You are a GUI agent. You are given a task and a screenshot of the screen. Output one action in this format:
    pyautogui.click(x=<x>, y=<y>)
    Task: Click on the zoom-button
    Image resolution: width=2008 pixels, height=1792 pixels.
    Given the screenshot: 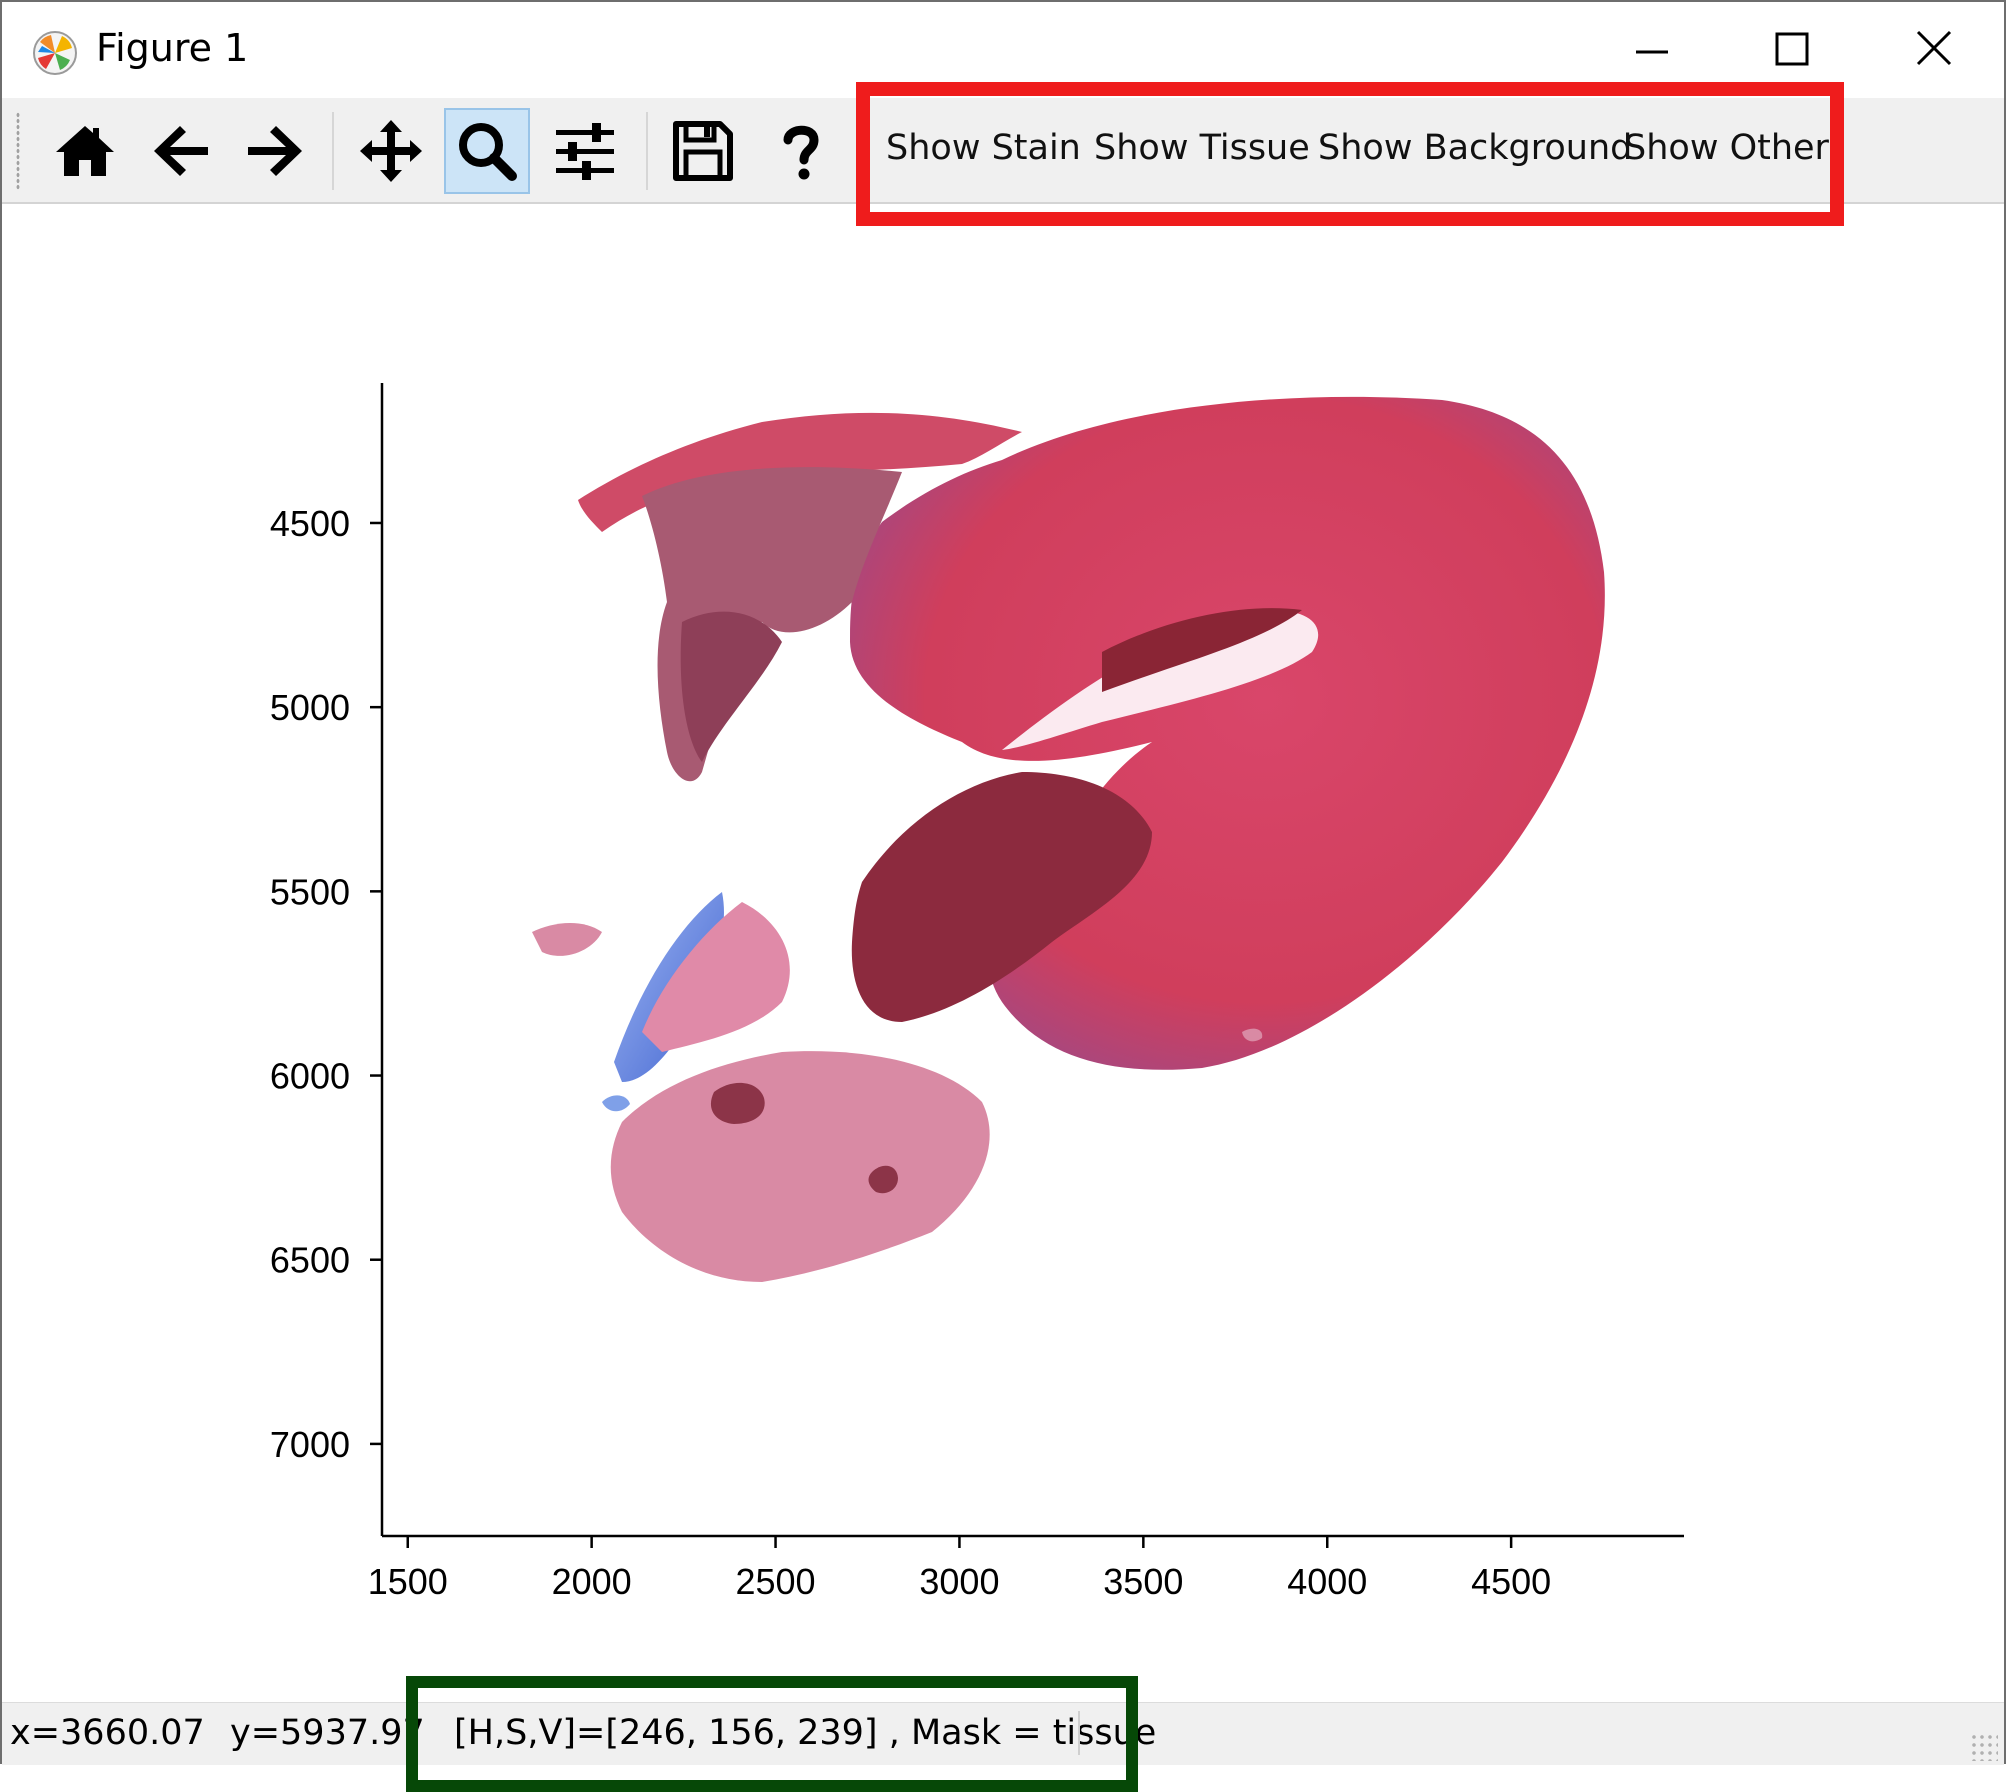 What is the action you would take?
    pyautogui.click(x=487, y=151)
    